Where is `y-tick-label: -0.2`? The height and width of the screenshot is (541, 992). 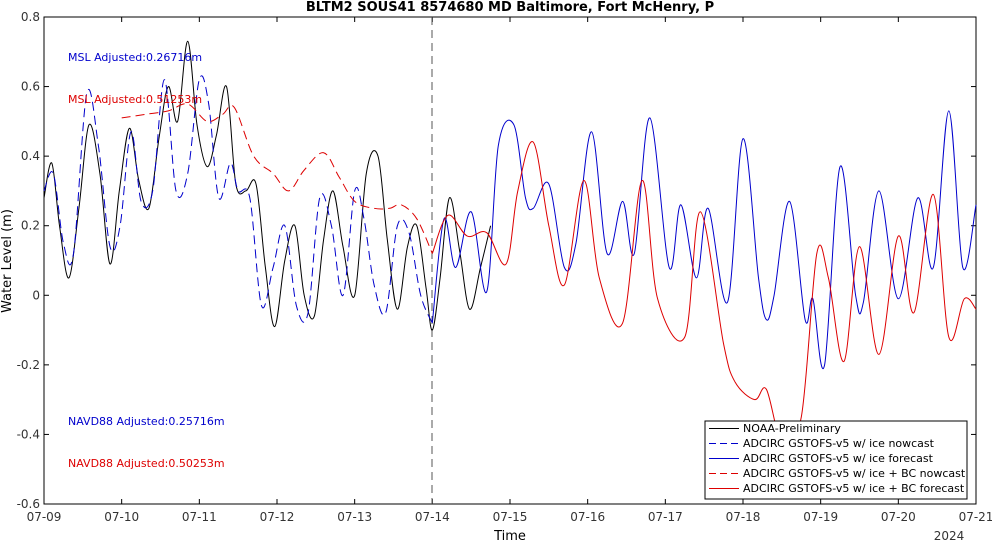 y-tick-label: -0.2 is located at coordinates (28, 365).